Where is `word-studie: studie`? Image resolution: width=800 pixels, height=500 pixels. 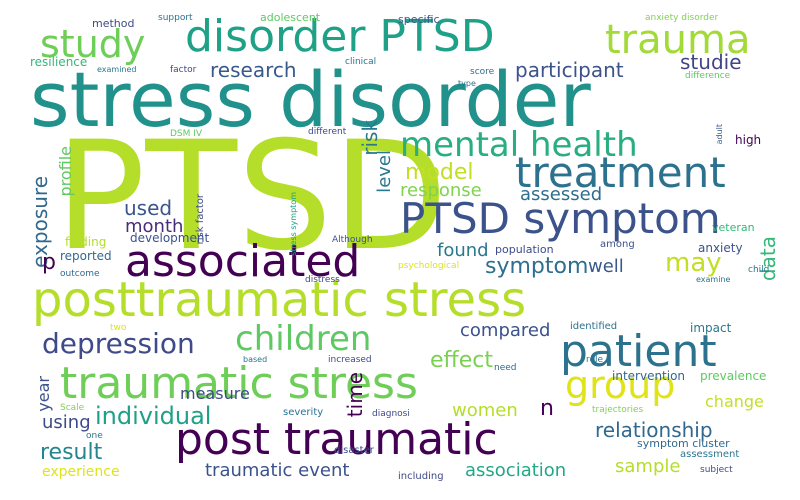
word-studie: studie is located at coordinates (711, 62).